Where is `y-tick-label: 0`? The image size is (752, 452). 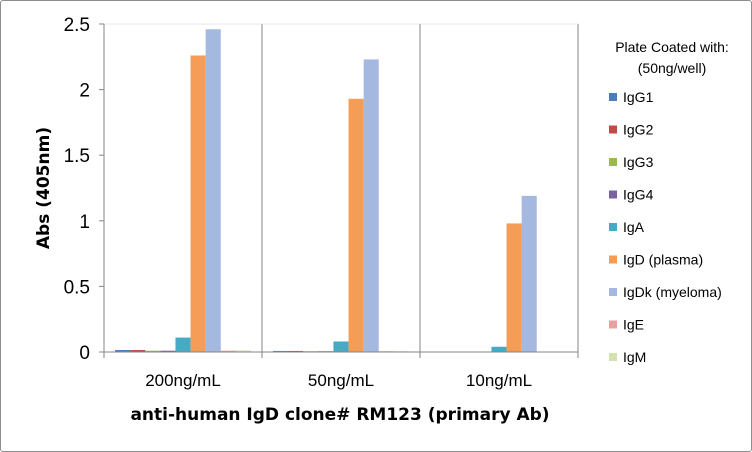 y-tick-label: 0 is located at coordinates (84, 353).